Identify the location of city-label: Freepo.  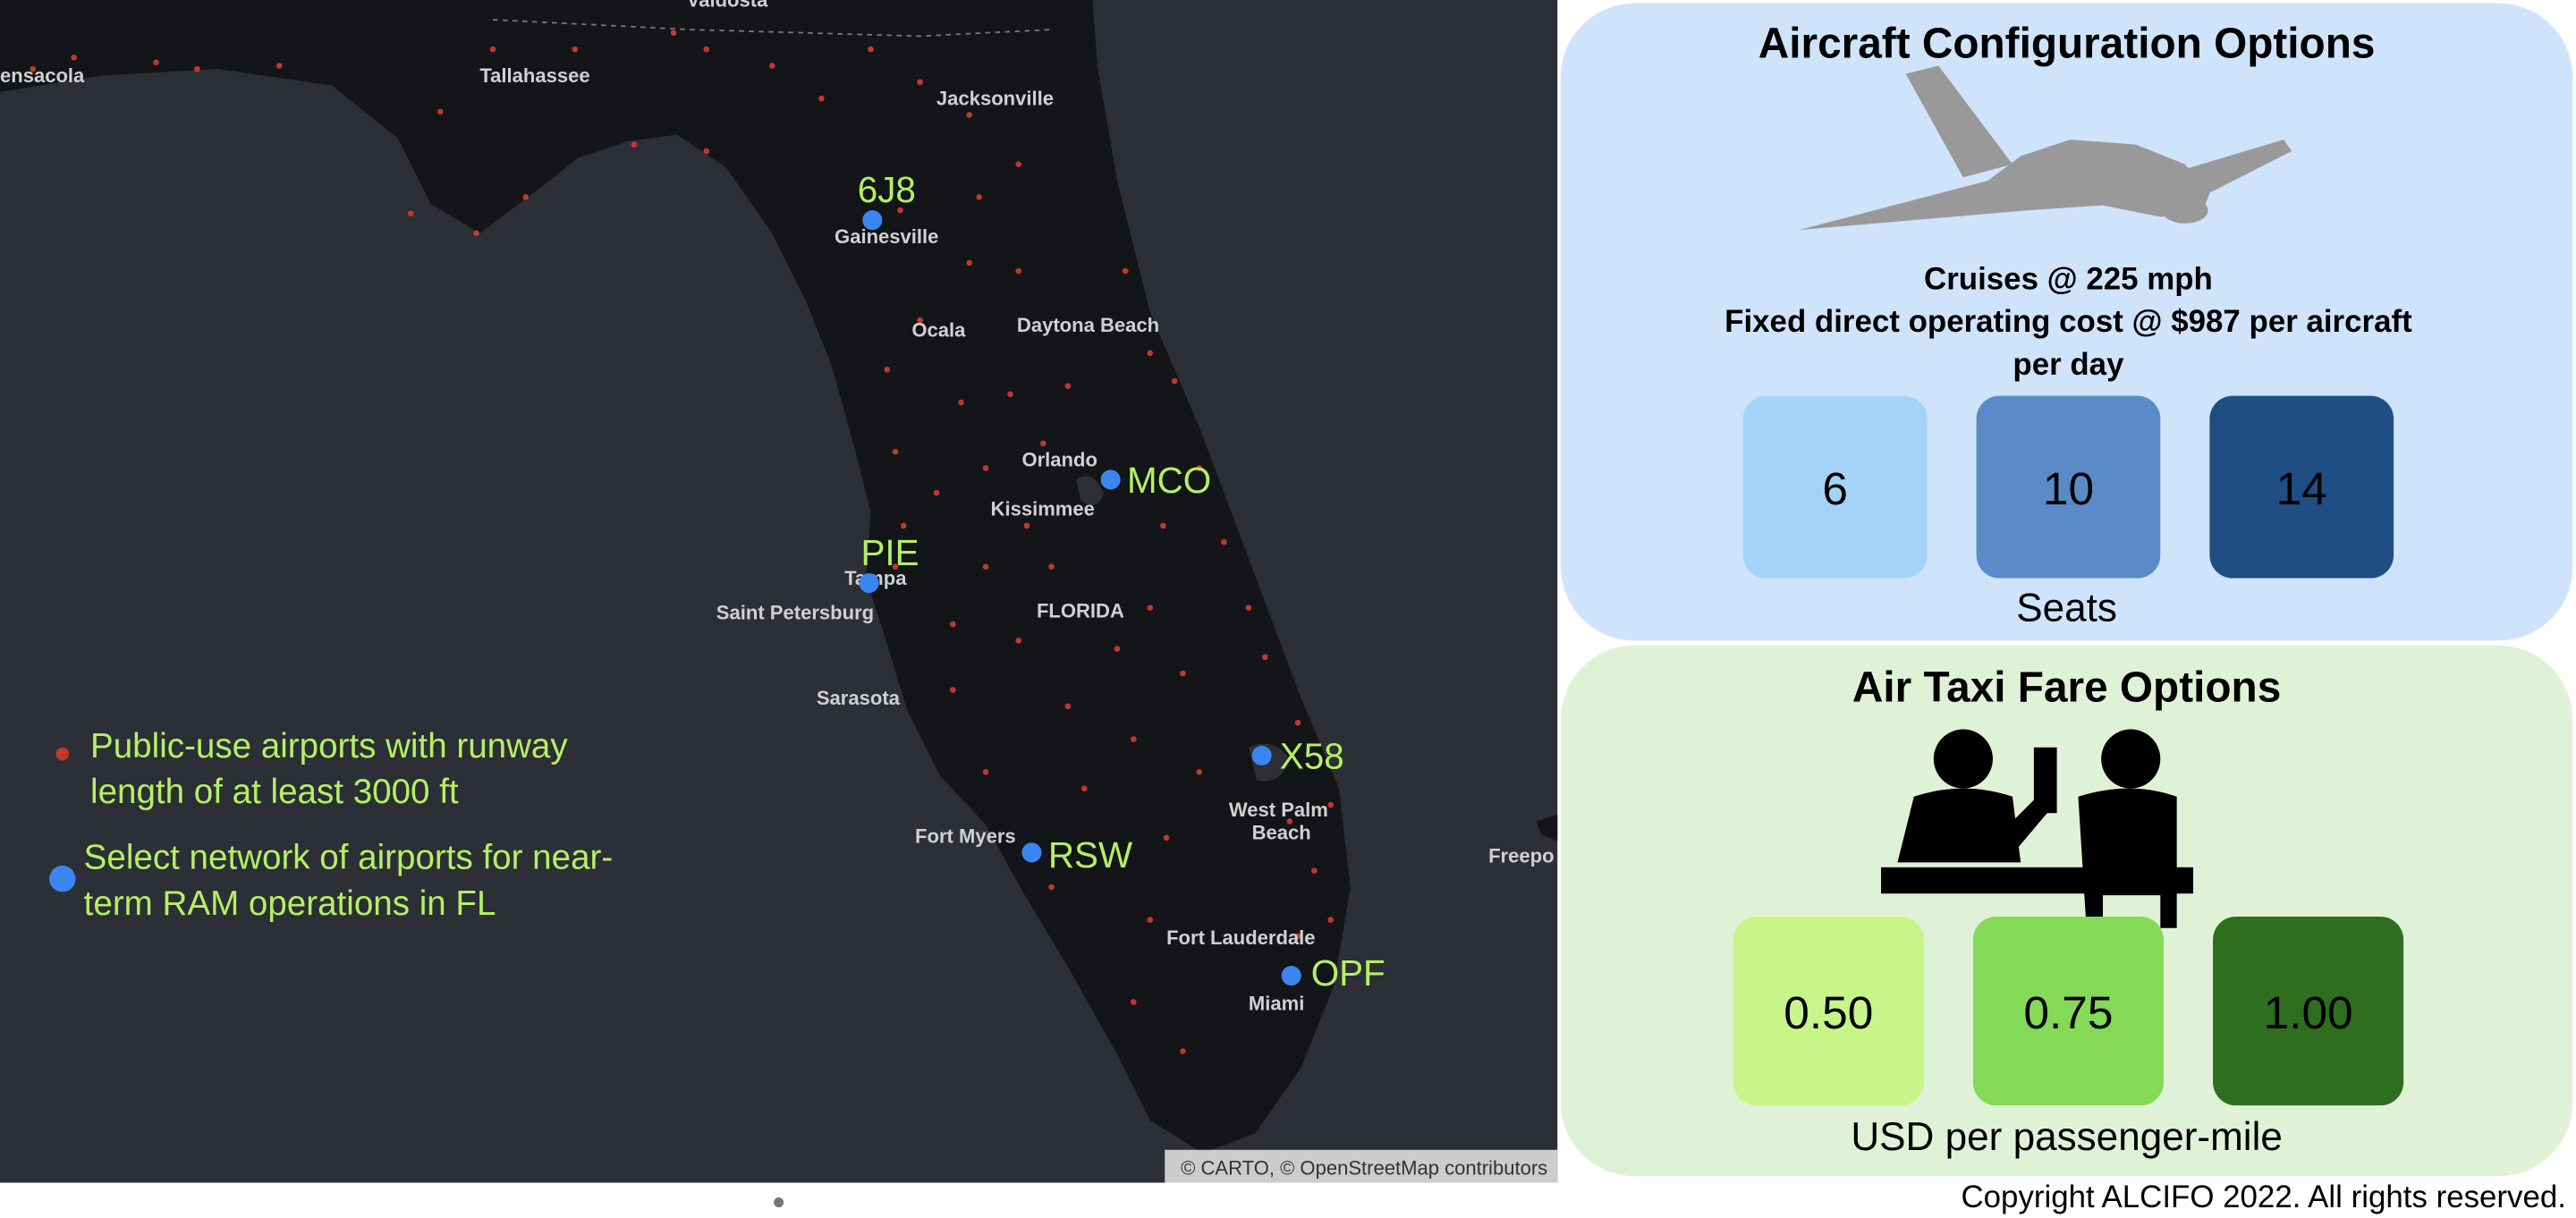
(1521, 855).